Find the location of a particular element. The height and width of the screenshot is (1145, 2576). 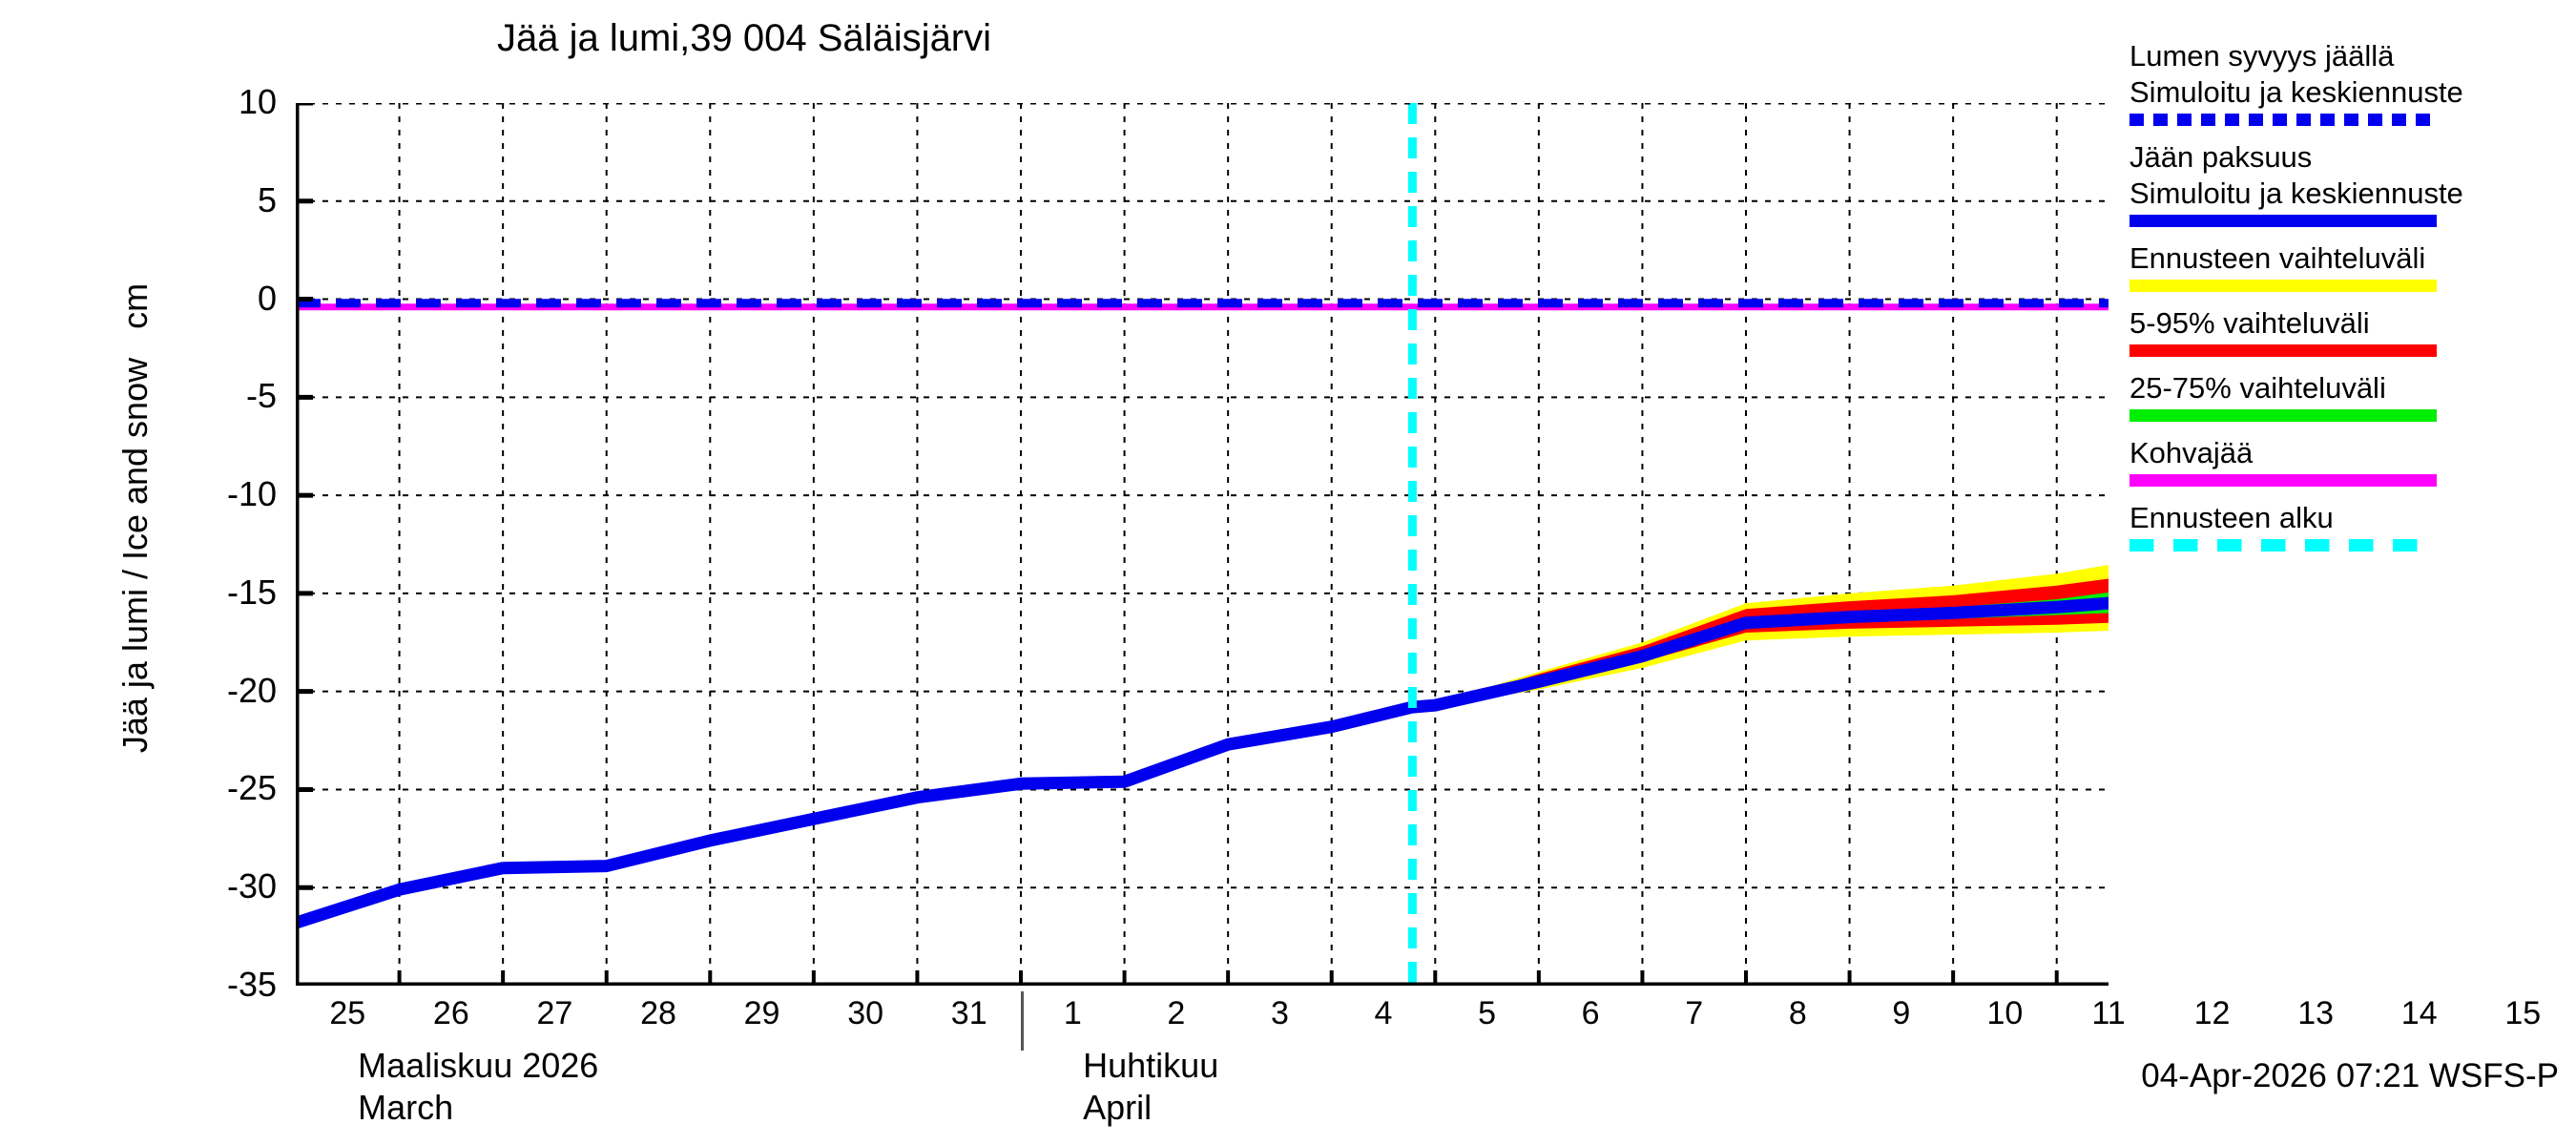

y-axis-tick-label: -20 is located at coordinates (251, 690).